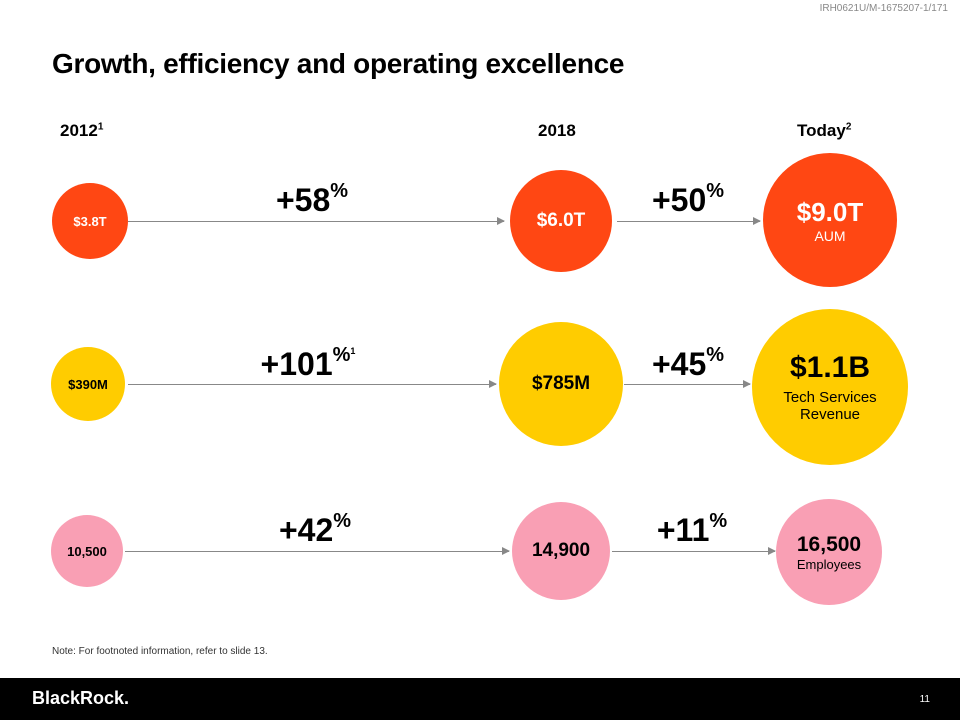  I want to click on footnote-marker: 2, so click(848, 127).